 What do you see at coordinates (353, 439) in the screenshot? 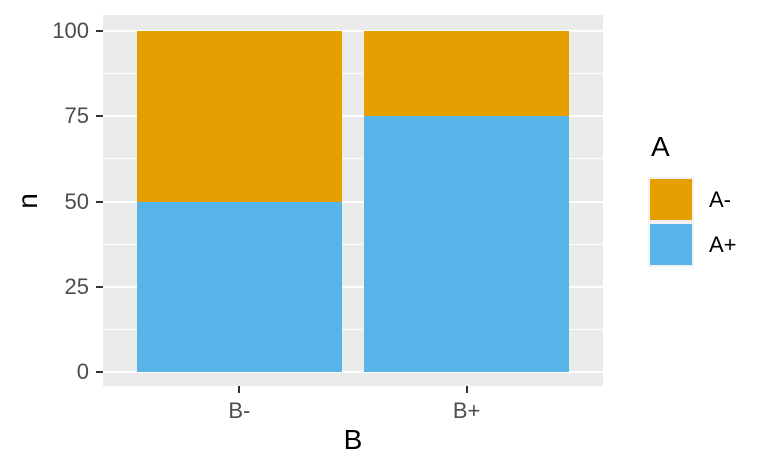
I see `x-axis-title: B` at bounding box center [353, 439].